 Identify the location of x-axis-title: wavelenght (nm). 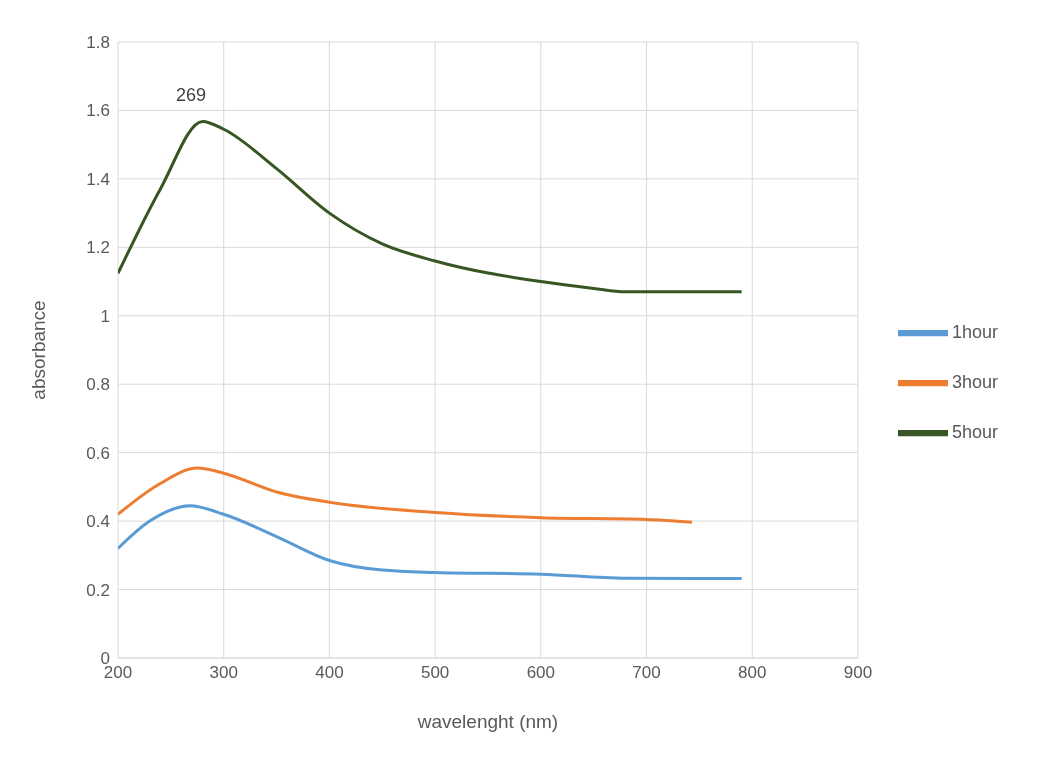
(487, 721).